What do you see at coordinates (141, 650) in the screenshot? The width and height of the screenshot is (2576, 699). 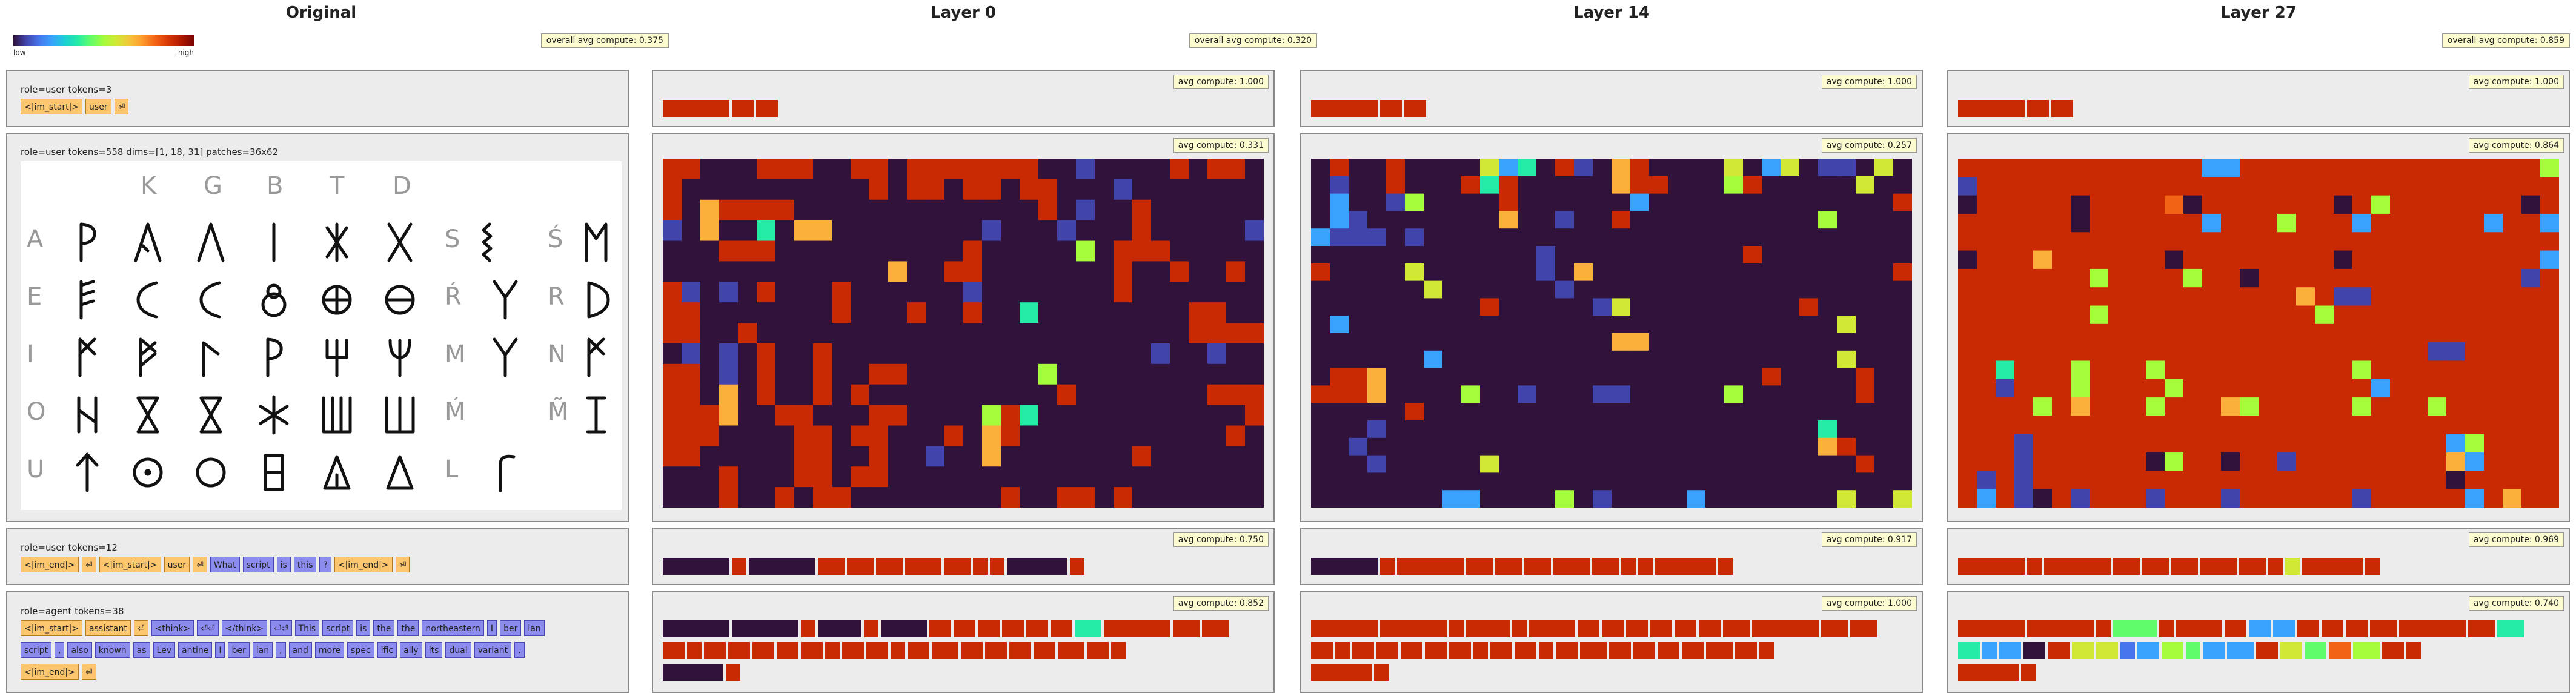 I see `token-chip: as` at bounding box center [141, 650].